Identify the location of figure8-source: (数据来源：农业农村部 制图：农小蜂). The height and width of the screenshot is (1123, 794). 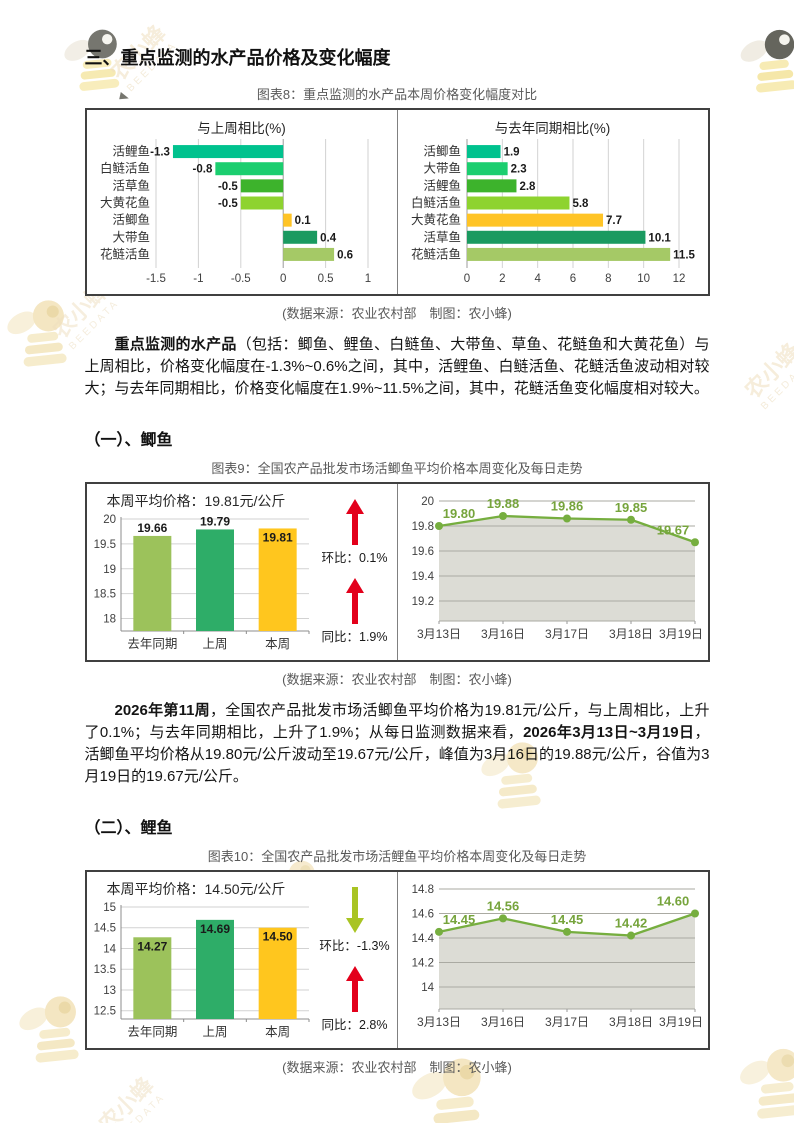
(397, 313).